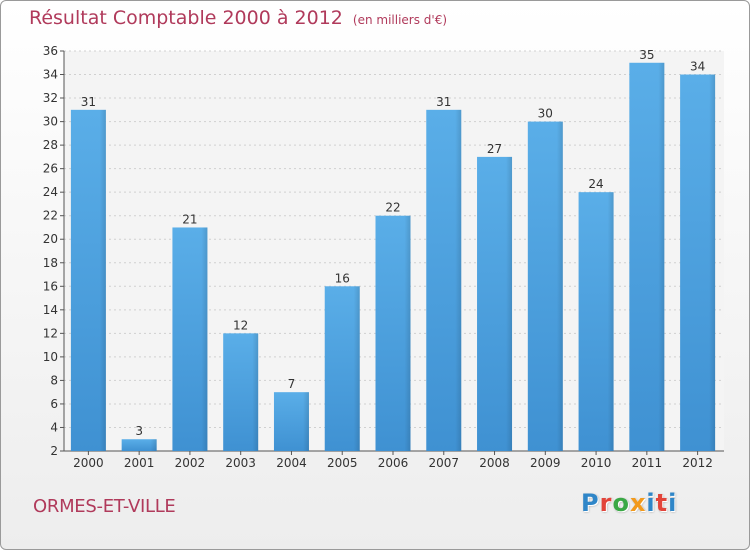  I want to click on logo-letter: r, so click(606, 503).